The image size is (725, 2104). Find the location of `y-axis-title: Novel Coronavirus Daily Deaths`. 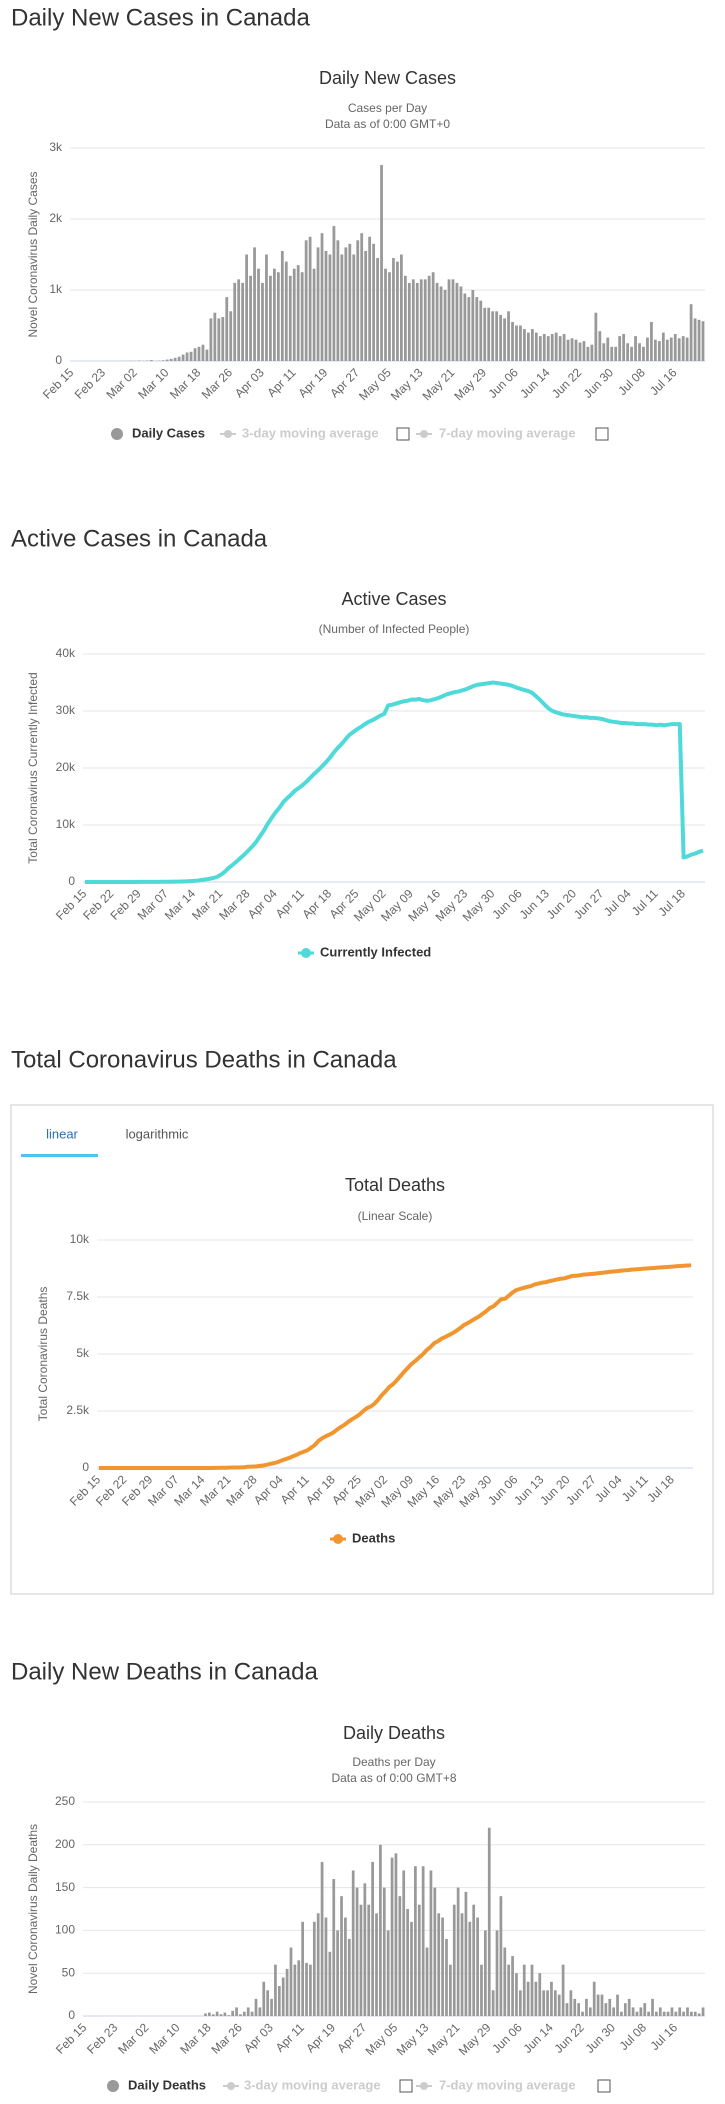

y-axis-title: Novel Coronavirus Daily Deaths is located at coordinates (33, 1909).